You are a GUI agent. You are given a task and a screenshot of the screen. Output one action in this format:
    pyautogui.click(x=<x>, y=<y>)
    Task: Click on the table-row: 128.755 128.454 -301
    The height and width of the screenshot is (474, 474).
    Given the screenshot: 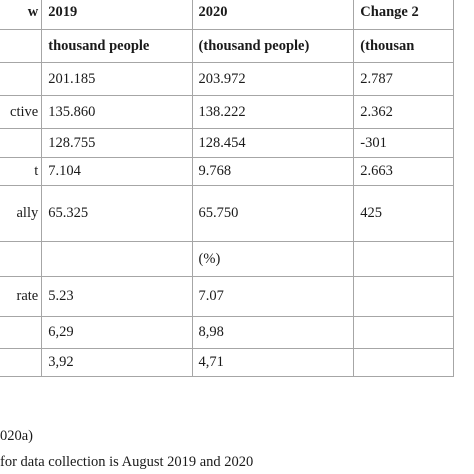 What is the action you would take?
    pyautogui.click(x=227, y=143)
    